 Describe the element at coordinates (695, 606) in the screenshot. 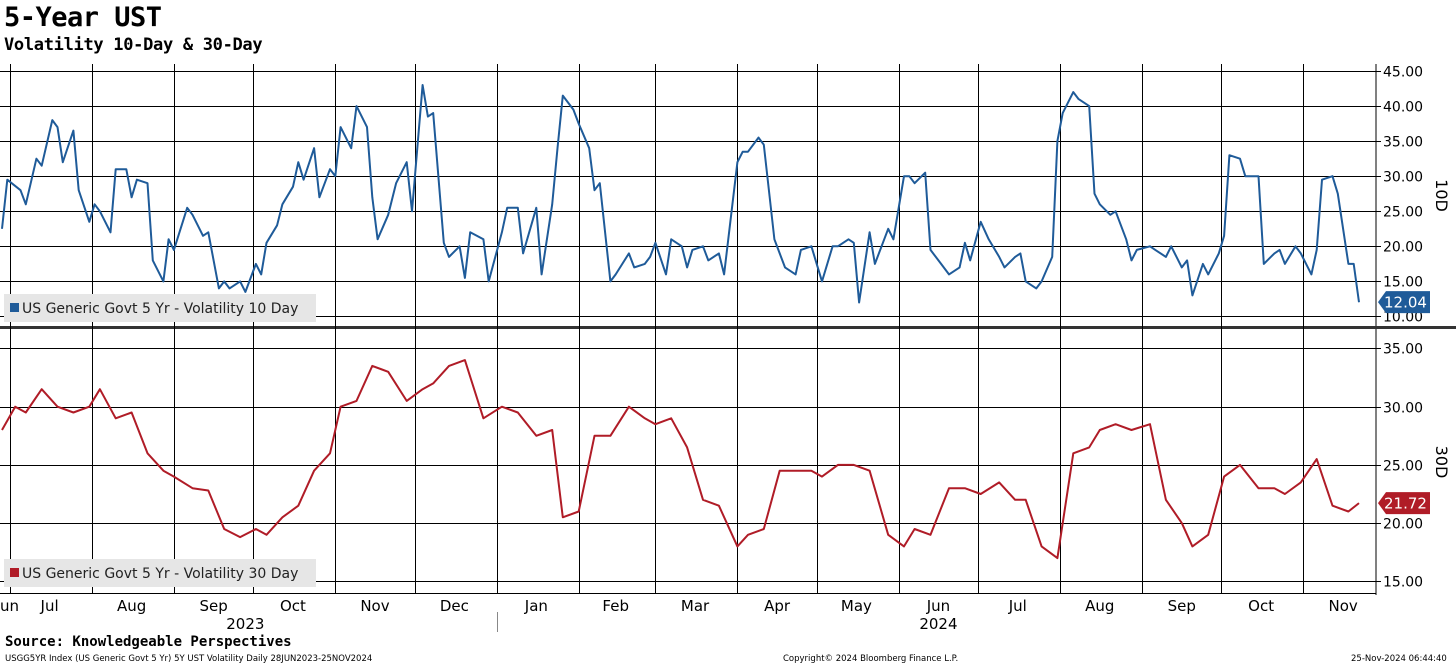

I see `x-month-label: Mar` at that location.